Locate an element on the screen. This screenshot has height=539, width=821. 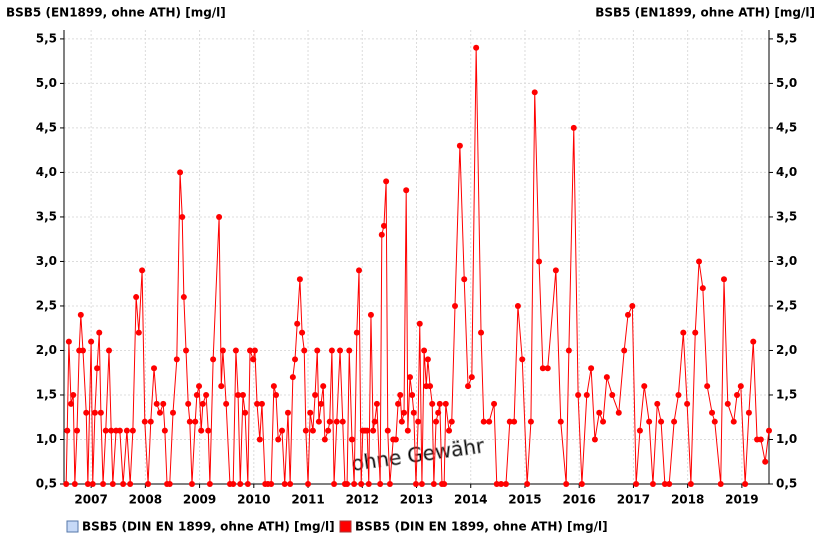
y2-tick-label: 2,5 is located at coordinates (786, 305).